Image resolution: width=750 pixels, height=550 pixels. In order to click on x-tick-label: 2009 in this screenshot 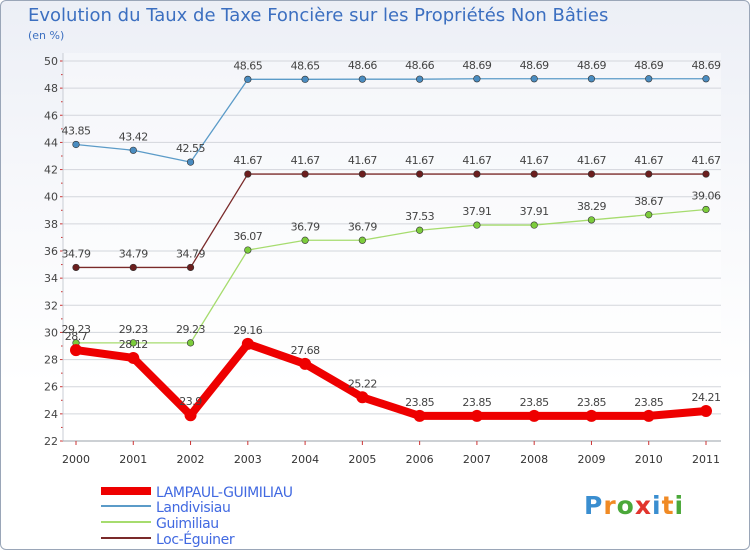, I will do `click(591, 459)`.